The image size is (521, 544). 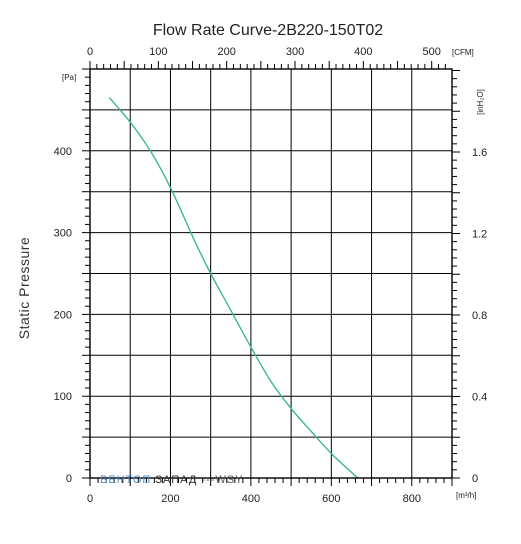 What do you see at coordinates (479, 397) in the screenshot?
I see `y-right-tick-label: 0.4` at bounding box center [479, 397].